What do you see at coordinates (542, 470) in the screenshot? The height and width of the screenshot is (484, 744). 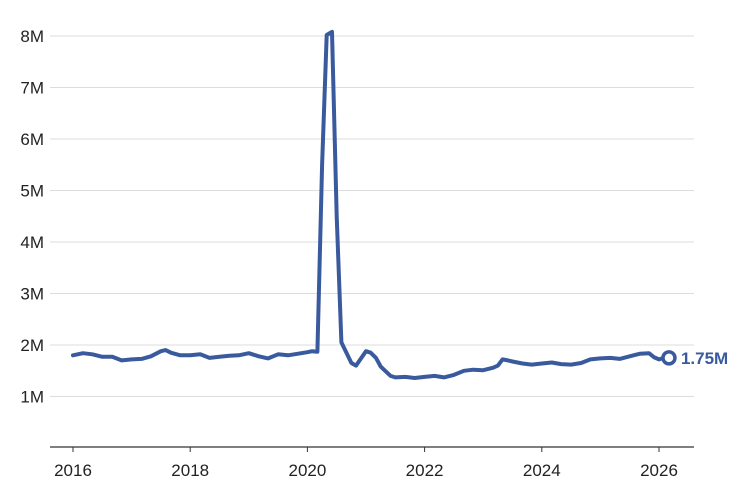 I see `x-tick-label: 2024` at bounding box center [542, 470].